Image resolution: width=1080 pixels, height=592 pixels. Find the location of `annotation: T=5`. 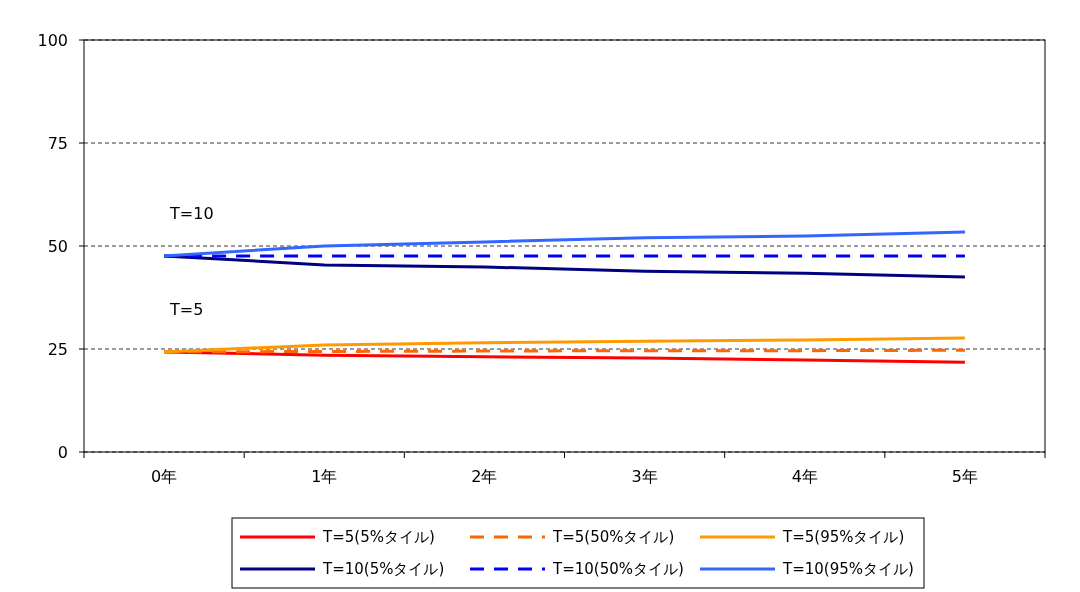

annotation: T=5 is located at coordinates (186, 310).